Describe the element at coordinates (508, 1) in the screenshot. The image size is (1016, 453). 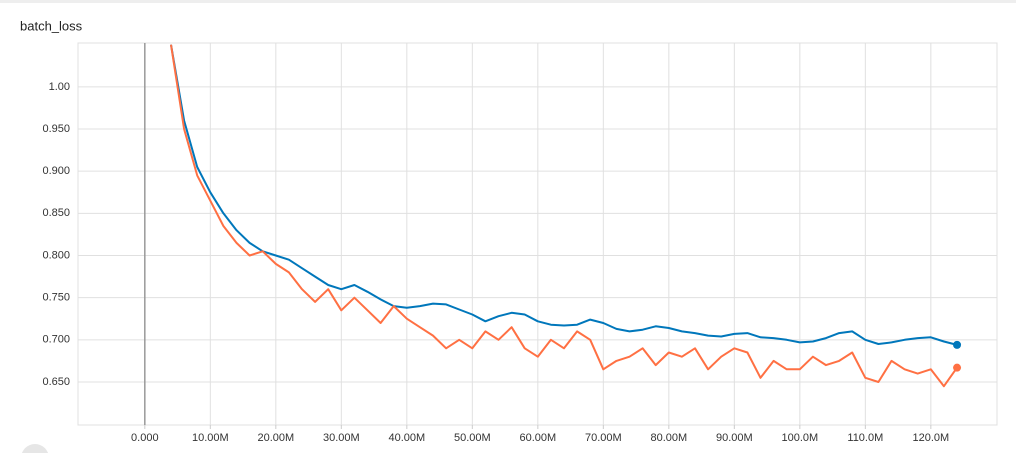
I see `top-bar` at that location.